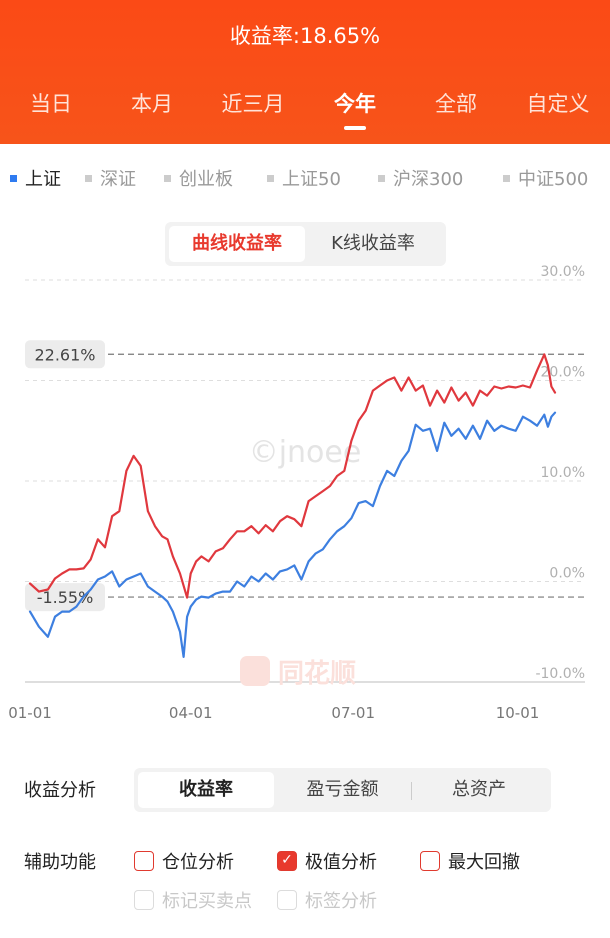 The image size is (610, 938). What do you see at coordinates (60, 862) in the screenshot?
I see `aux-functions-label: 辅助功能` at bounding box center [60, 862].